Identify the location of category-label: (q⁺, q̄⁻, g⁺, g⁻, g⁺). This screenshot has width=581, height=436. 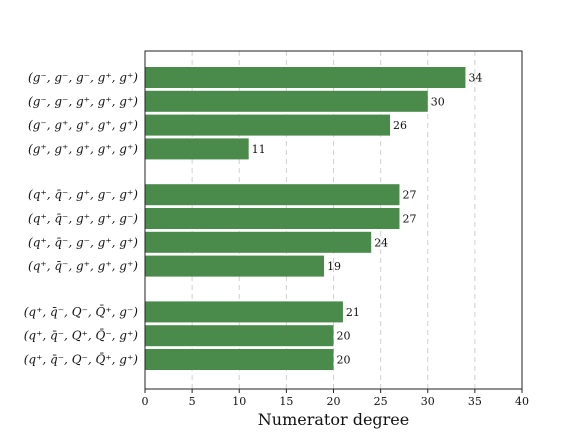
(83, 195).